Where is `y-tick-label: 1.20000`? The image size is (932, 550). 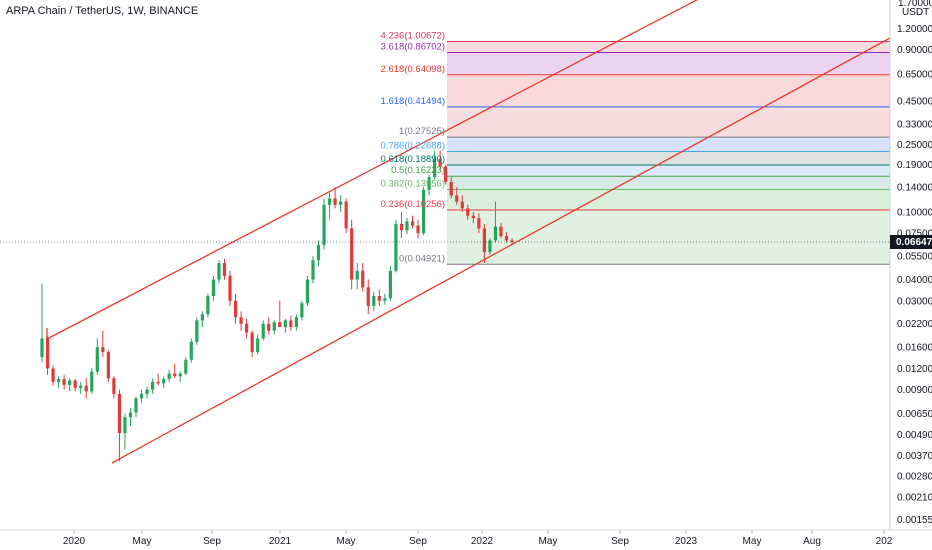 y-tick-label: 1.20000 is located at coordinates (914, 29).